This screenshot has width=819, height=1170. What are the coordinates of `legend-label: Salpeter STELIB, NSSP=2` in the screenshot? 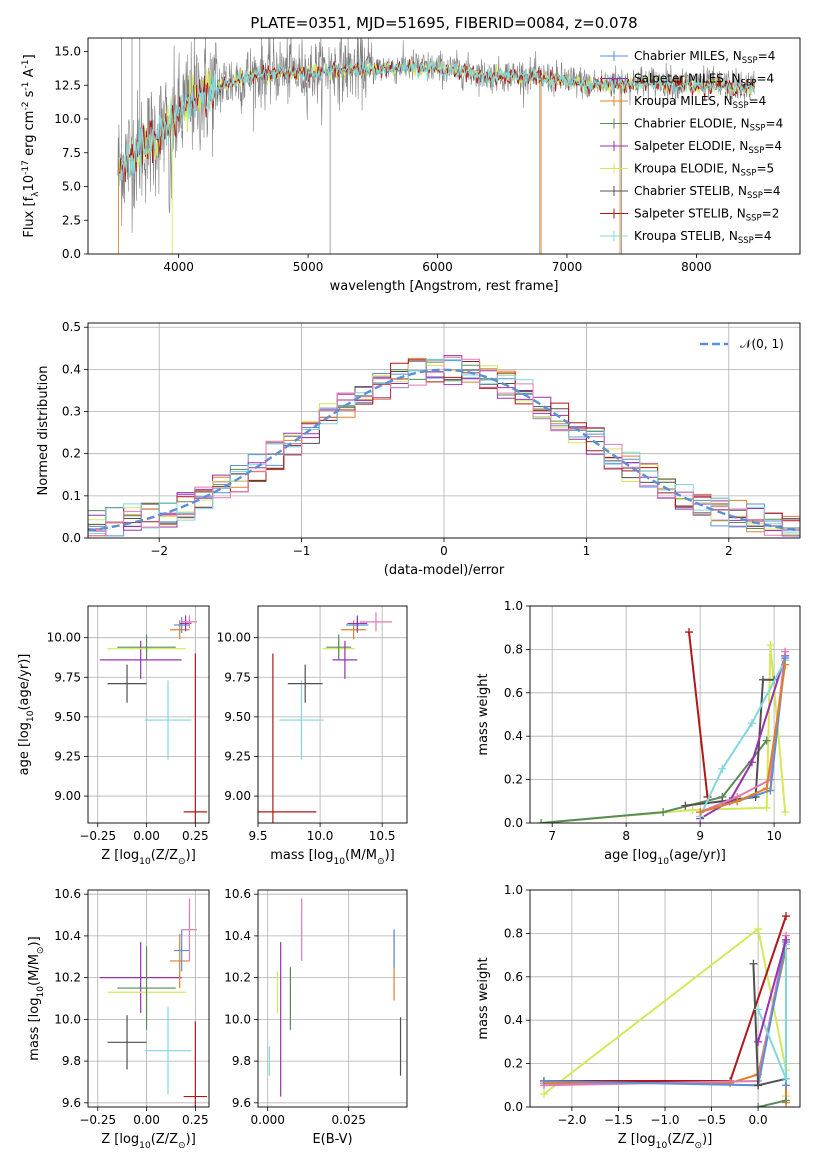 It's located at (706, 215).